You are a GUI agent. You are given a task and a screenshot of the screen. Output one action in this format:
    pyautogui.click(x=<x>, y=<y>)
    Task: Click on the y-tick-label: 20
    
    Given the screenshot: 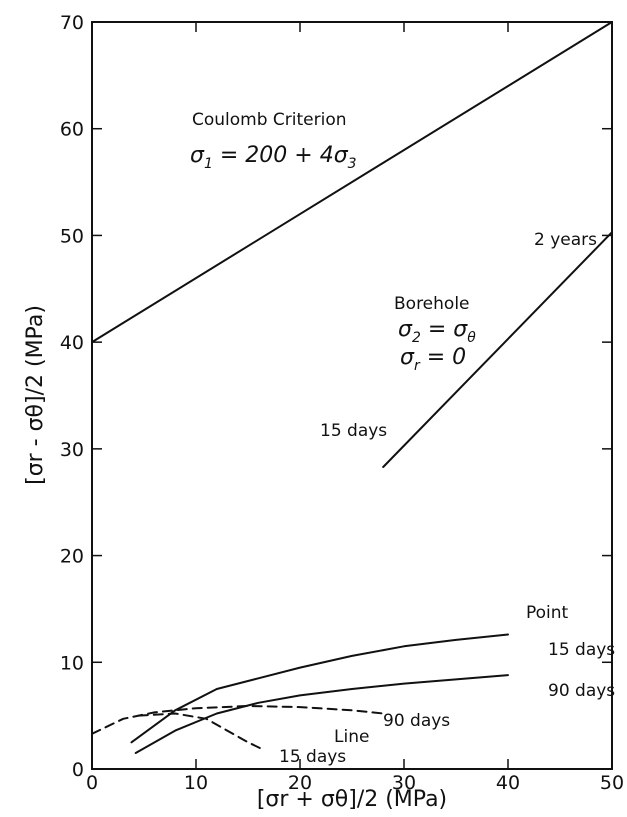 What is the action you would take?
    pyautogui.click(x=72, y=557)
    